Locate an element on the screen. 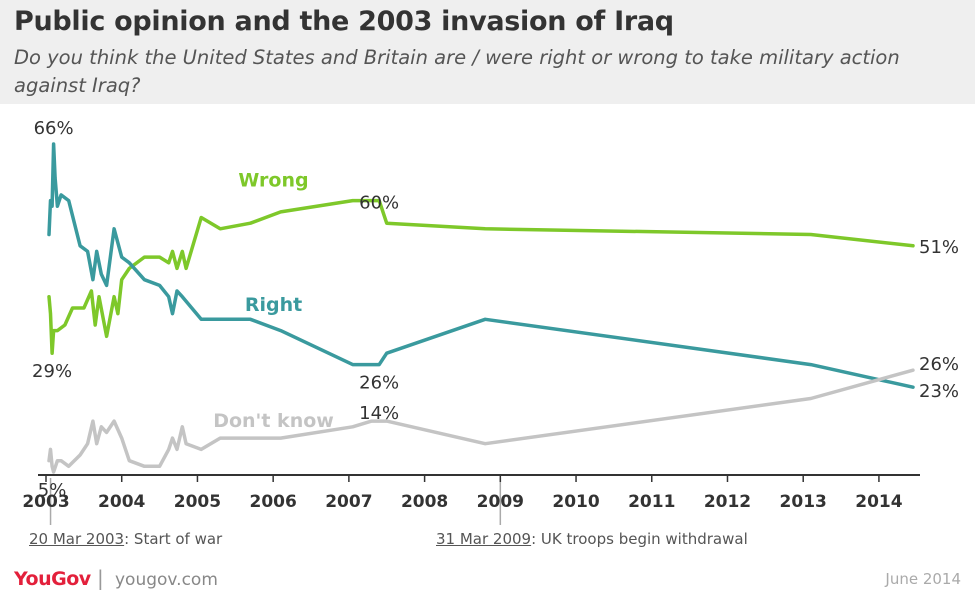 This screenshot has width=975, height=600. data-label: 51% is located at coordinates (939, 247).